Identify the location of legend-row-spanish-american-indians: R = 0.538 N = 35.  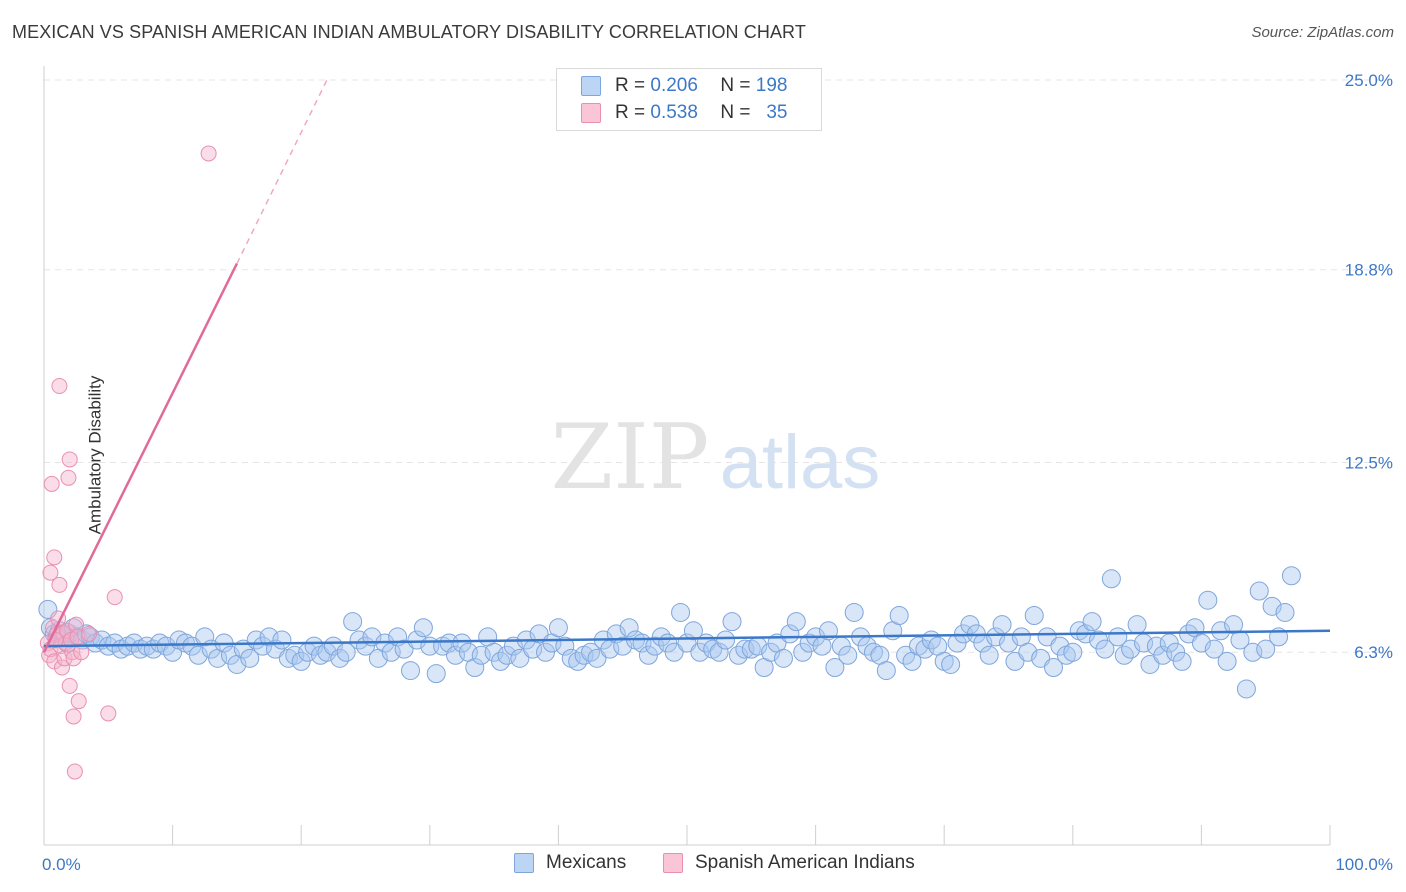
(684, 113).